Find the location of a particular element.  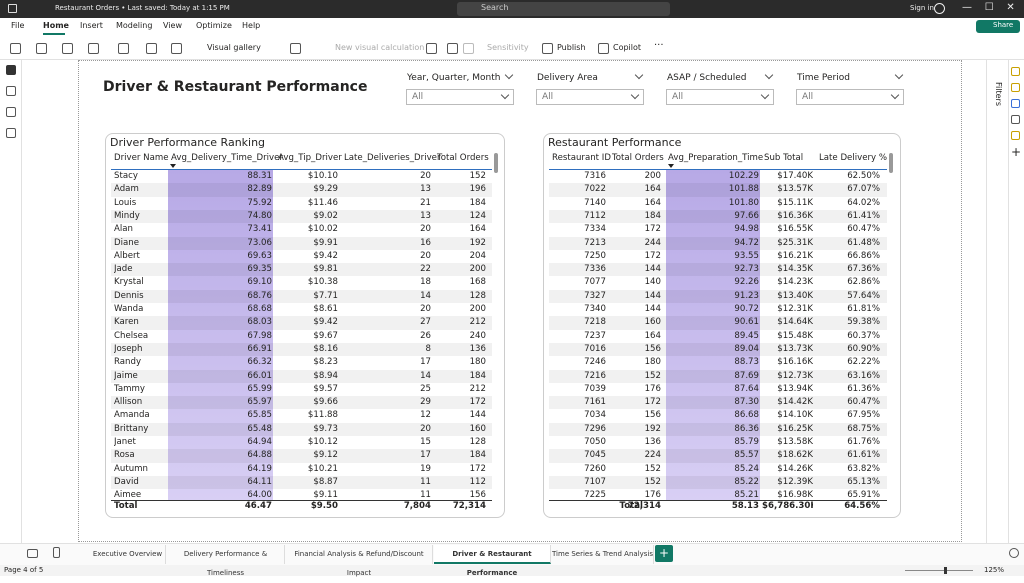

ribbon-button: Visual gallery is located at coordinates (234, 47).